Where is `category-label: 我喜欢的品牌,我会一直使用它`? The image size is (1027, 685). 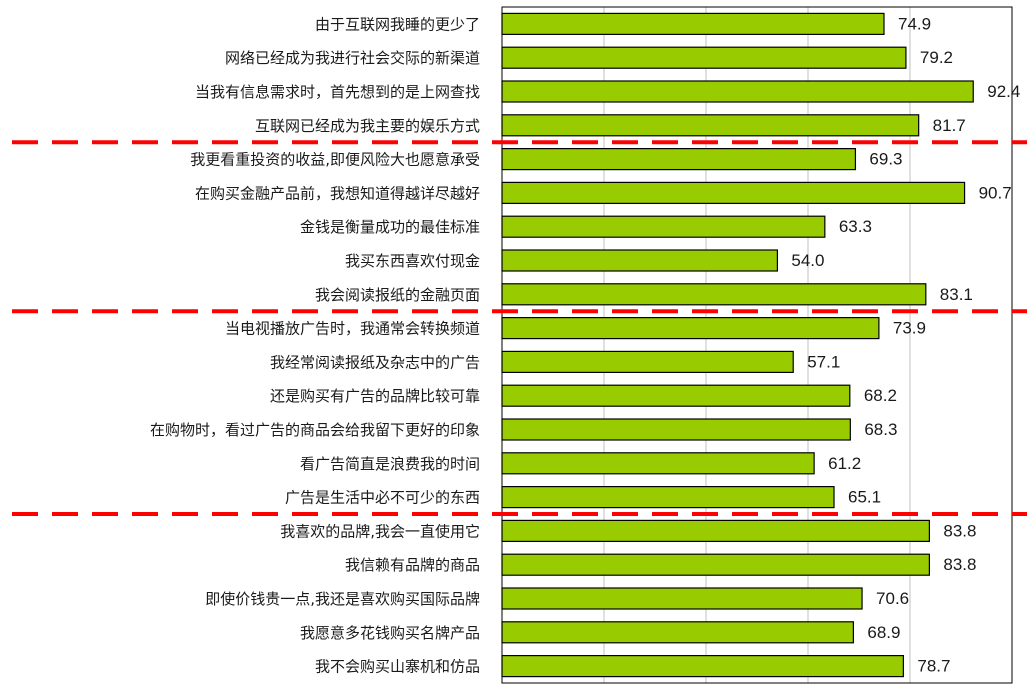 category-label: 我喜欢的品牌,我会一直使用它 is located at coordinates (380, 531).